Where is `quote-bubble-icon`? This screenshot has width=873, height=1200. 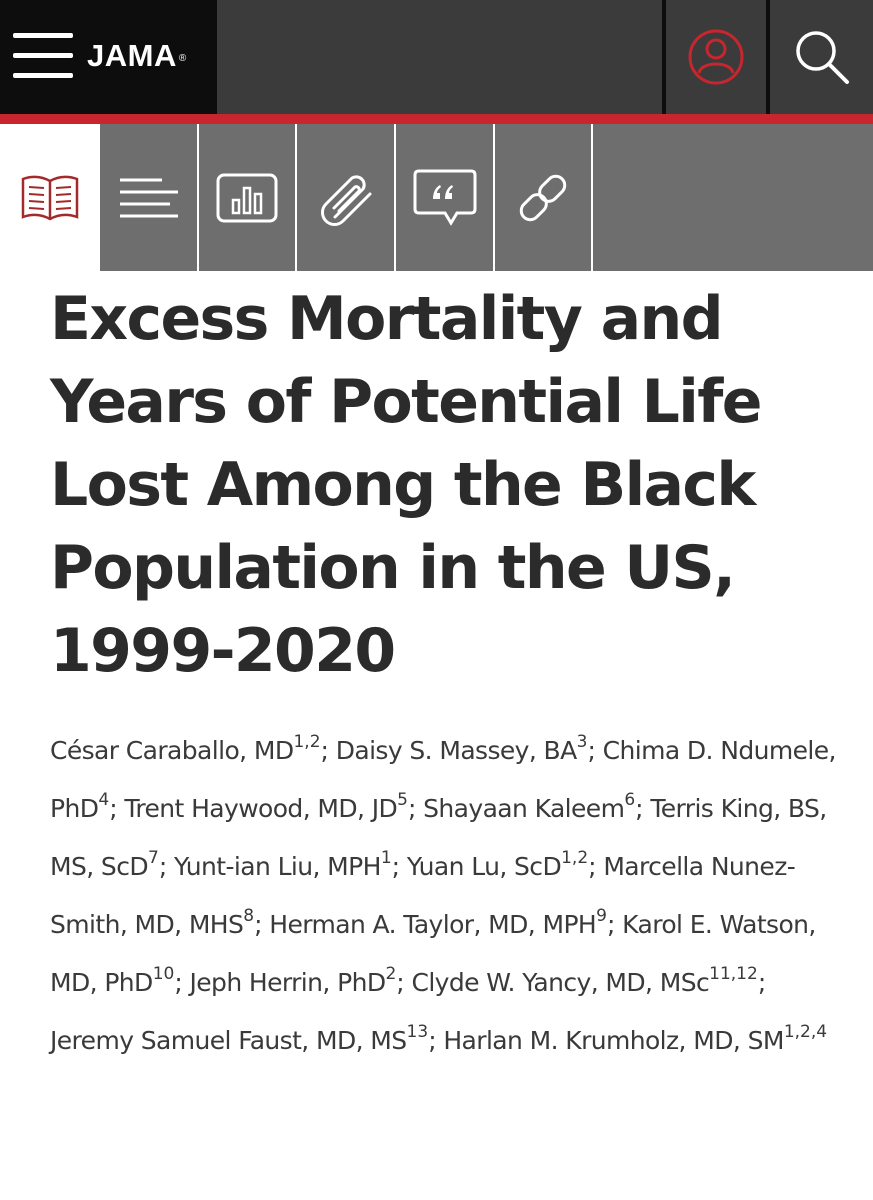
quote-bubble-icon is located at coordinates (444, 197).